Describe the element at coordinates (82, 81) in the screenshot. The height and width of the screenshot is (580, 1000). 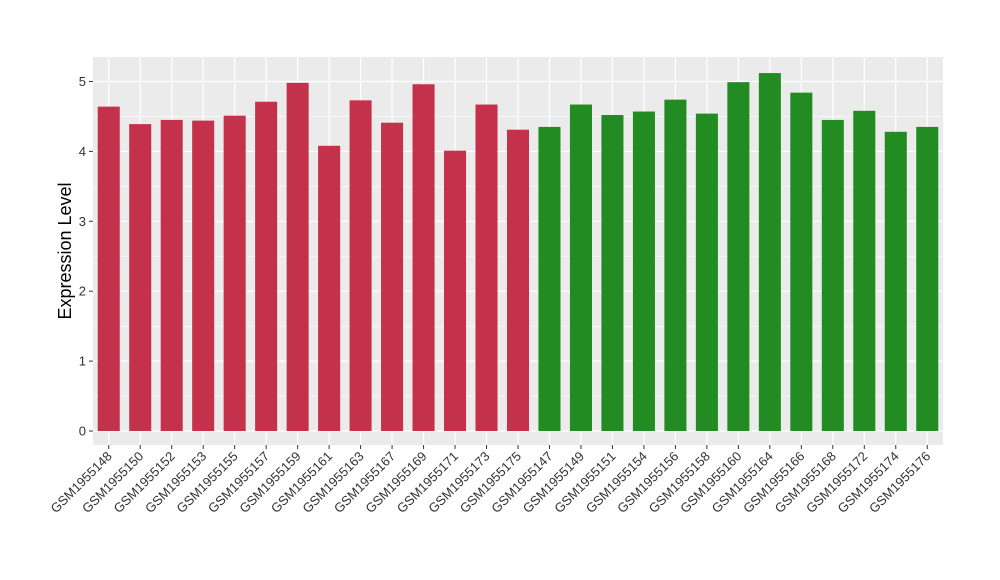
I see `y-tick-label: 5` at that location.